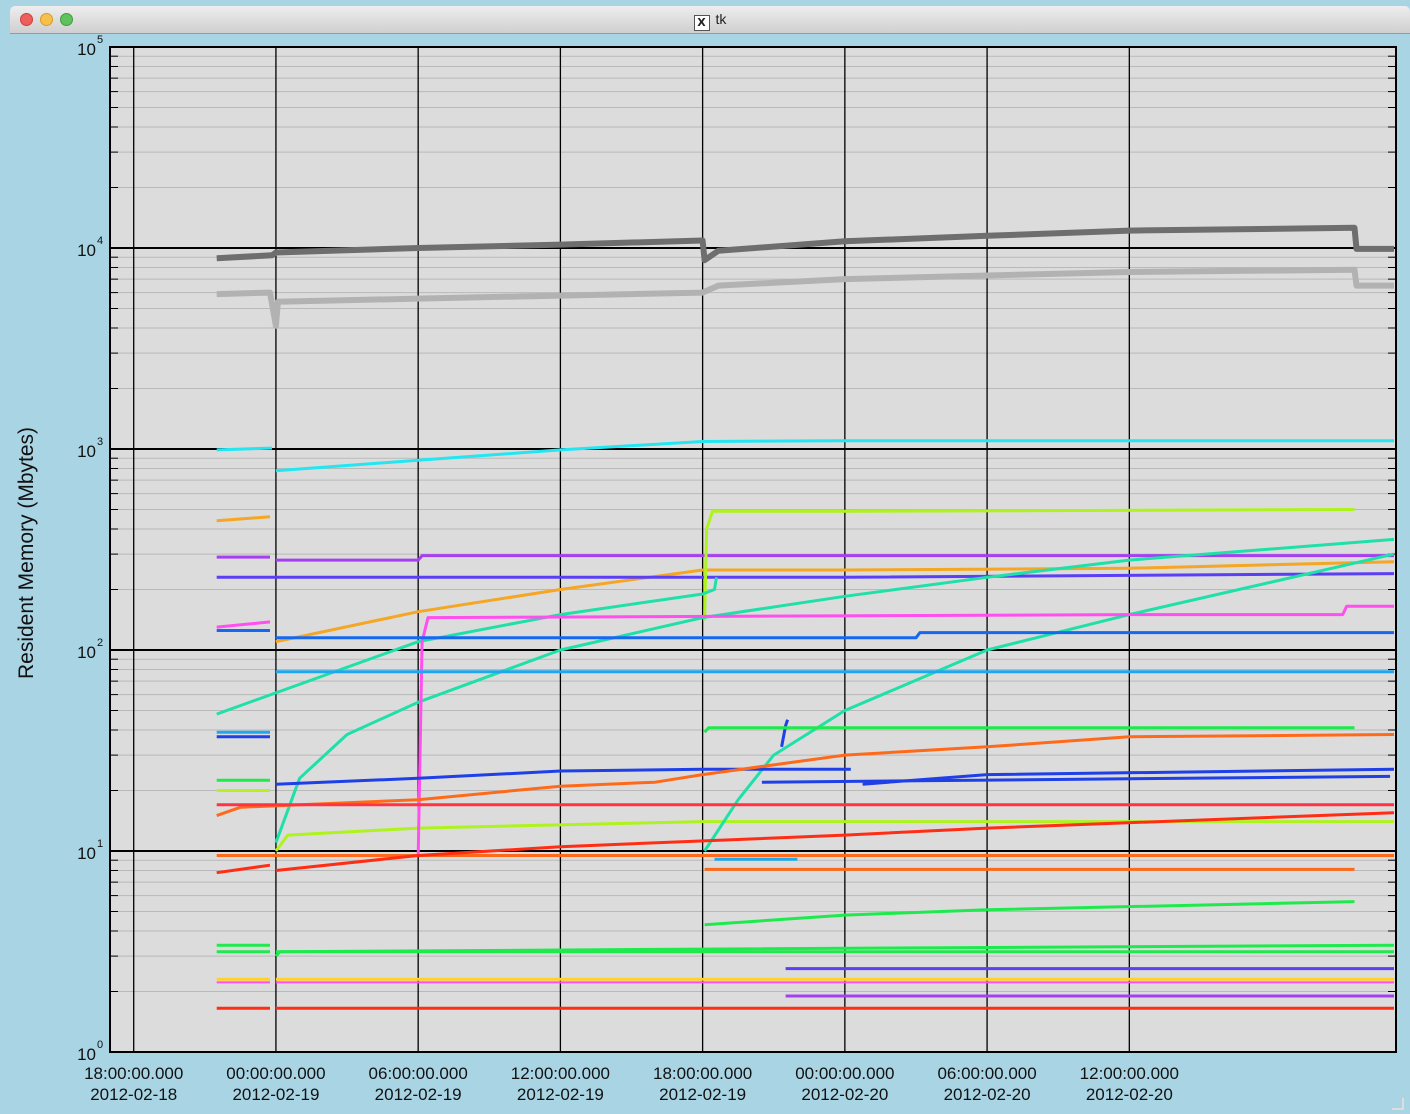 The height and width of the screenshot is (1114, 1410). What do you see at coordinates (26, 19) in the screenshot?
I see `close-window-button` at bounding box center [26, 19].